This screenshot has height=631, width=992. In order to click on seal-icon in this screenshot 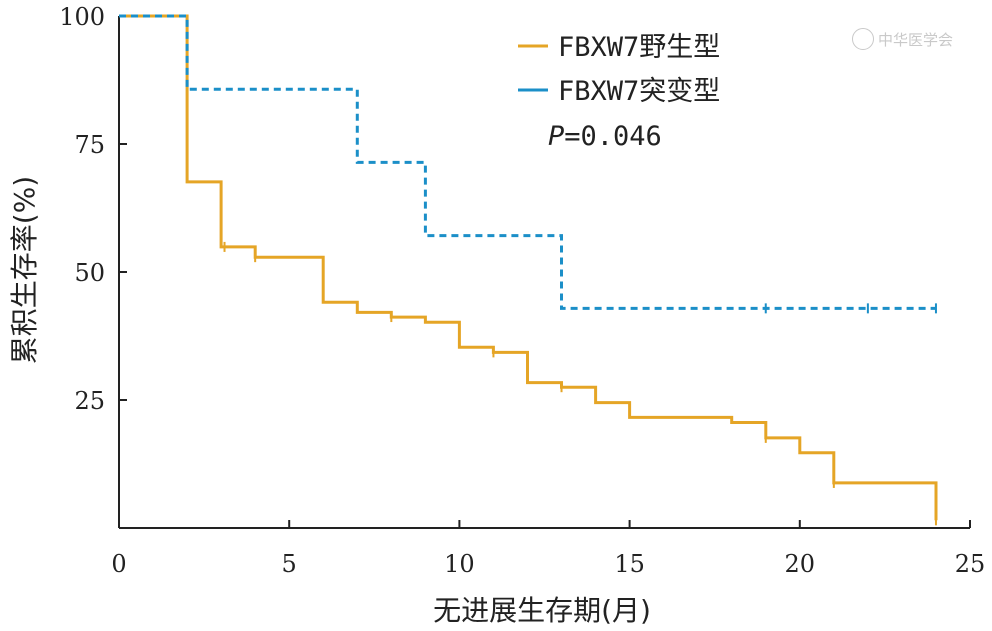, I will do `click(863, 39)`.